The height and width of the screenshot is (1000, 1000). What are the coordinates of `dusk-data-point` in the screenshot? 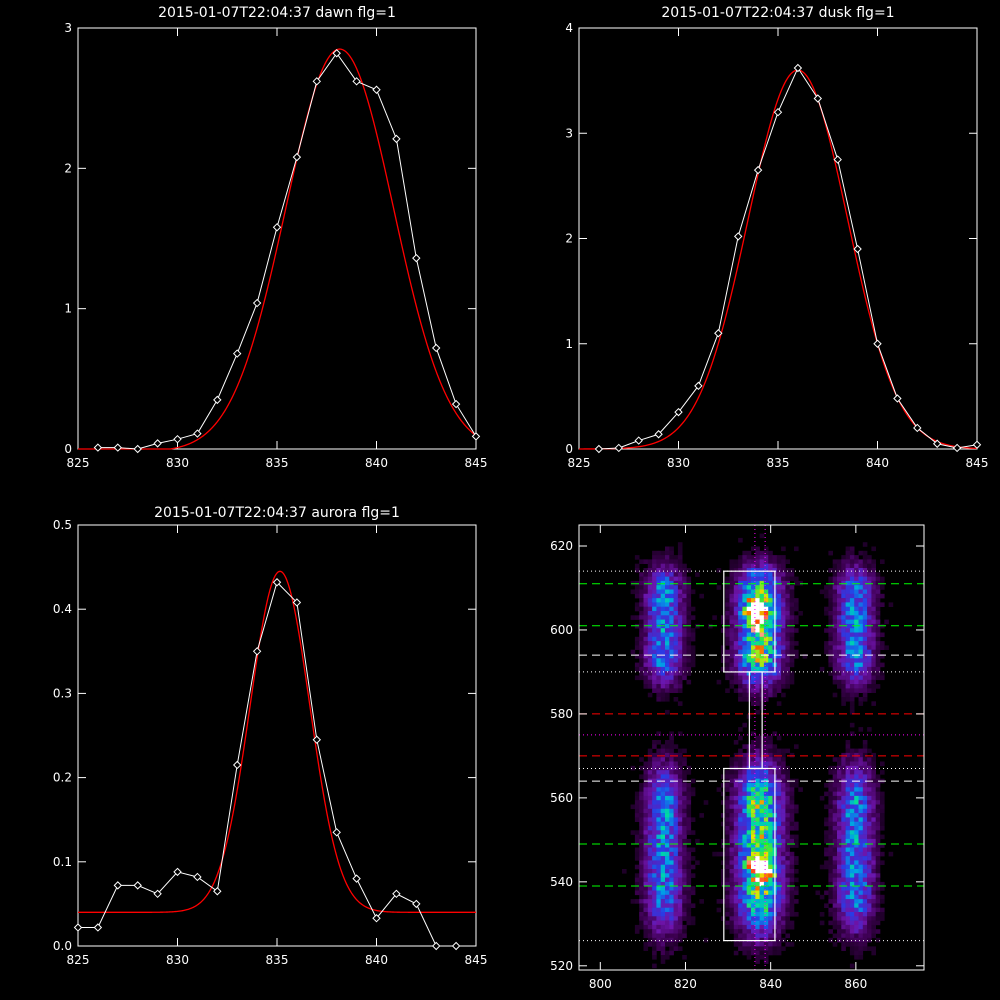 It's located at (758, 170).